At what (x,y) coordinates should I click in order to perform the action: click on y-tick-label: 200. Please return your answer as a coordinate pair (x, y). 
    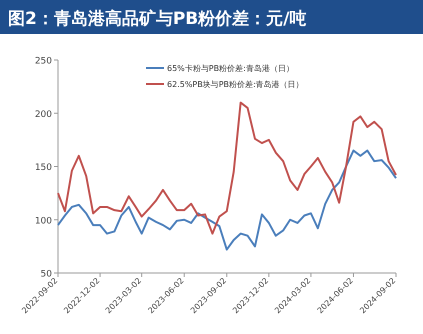
    Looking at the image, I should click on (43, 115).